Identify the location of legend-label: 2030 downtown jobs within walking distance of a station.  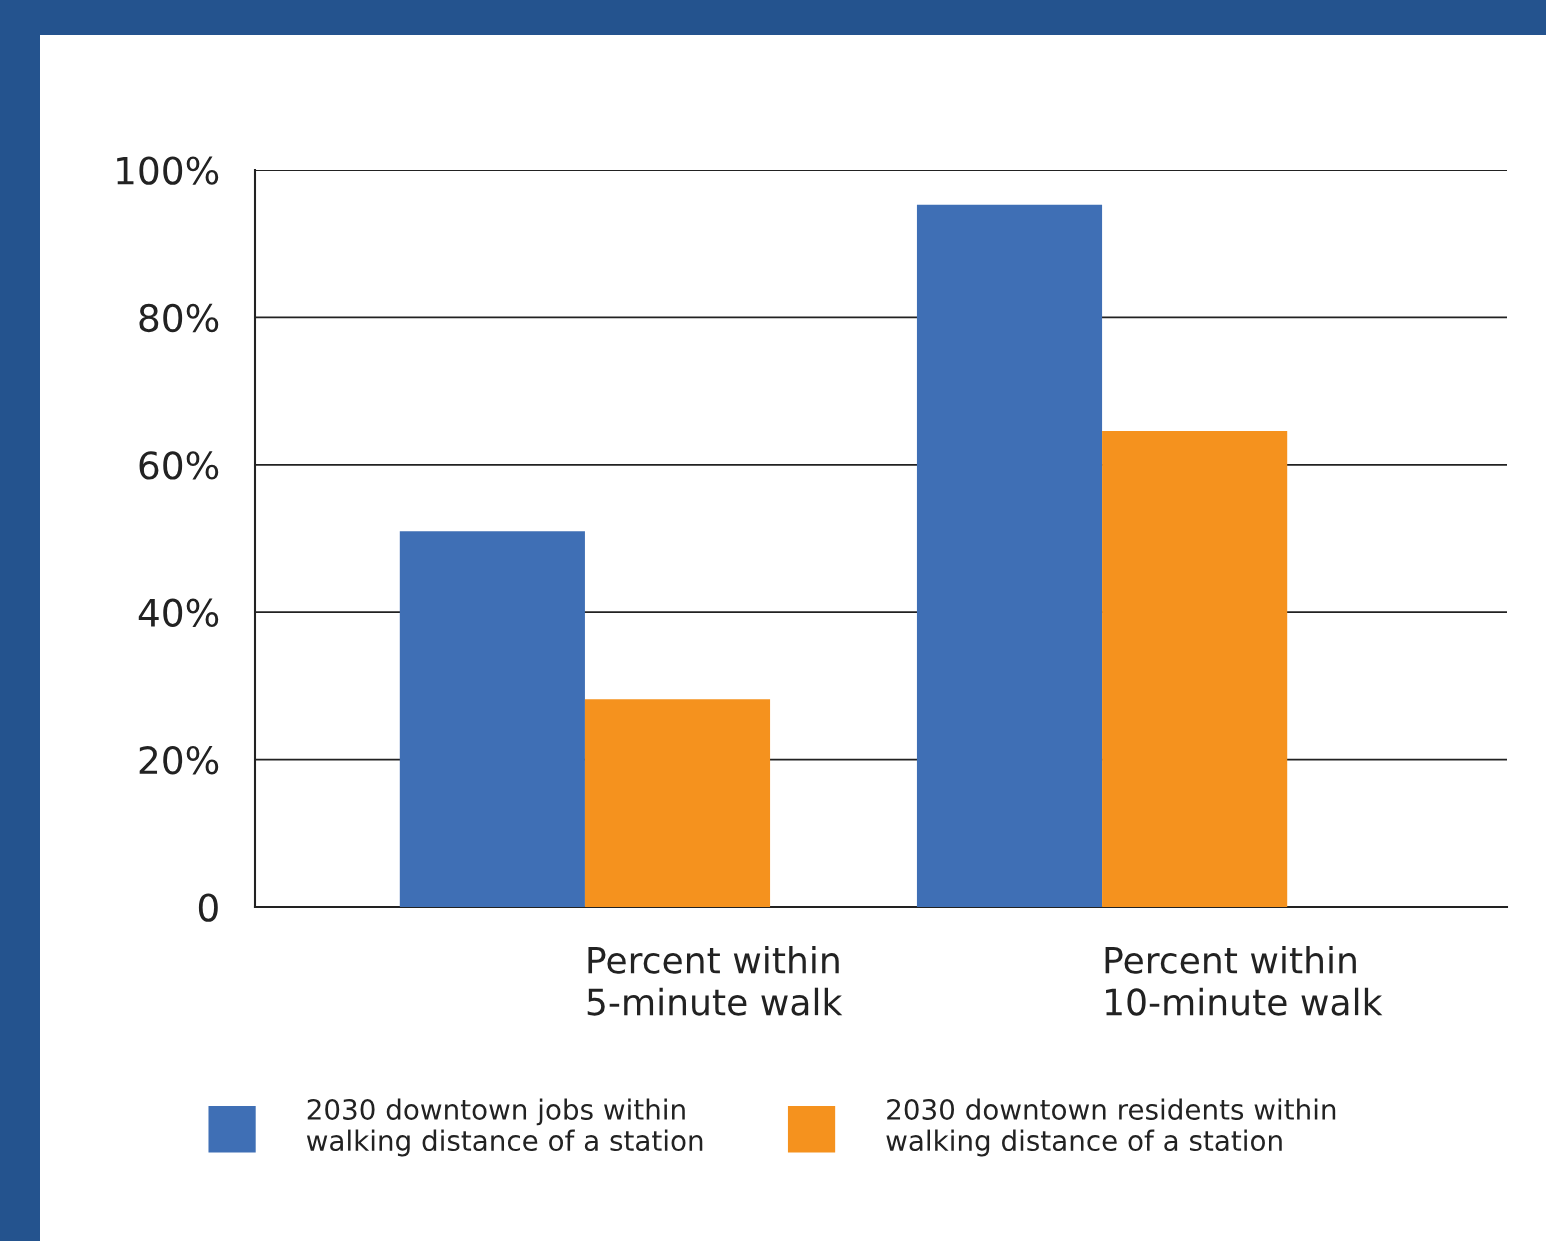
(504, 1127).